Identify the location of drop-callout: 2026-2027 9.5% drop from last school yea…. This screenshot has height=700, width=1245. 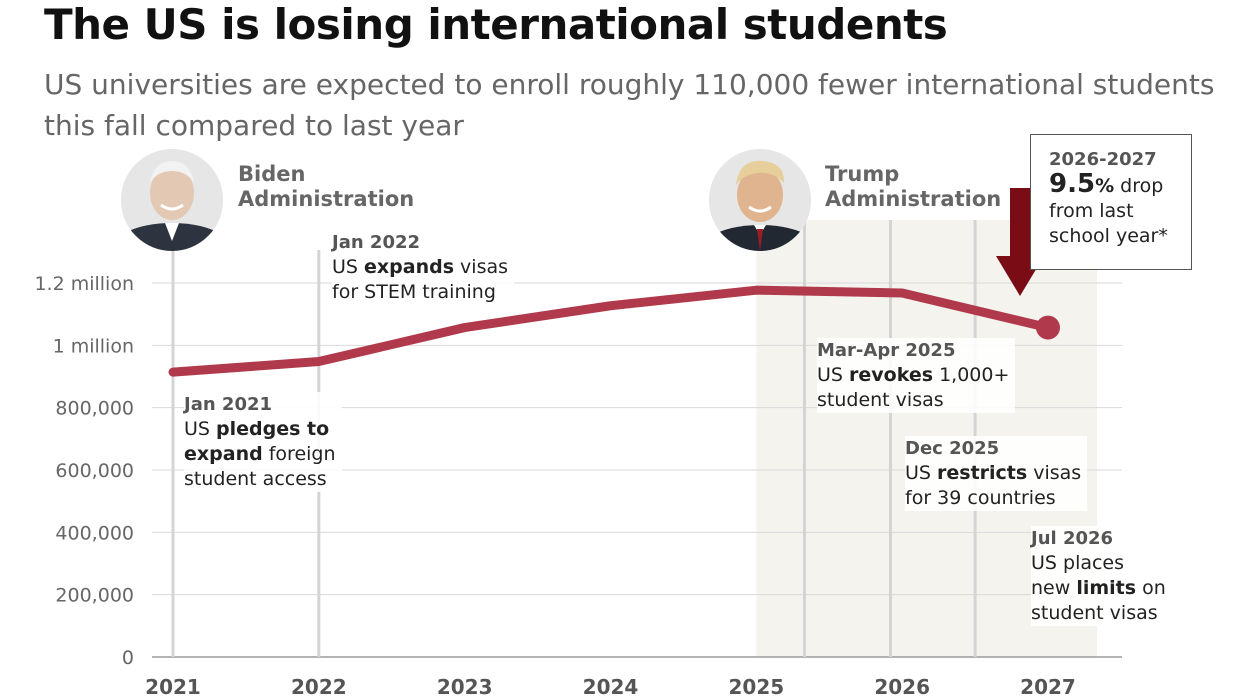
(1111, 202).